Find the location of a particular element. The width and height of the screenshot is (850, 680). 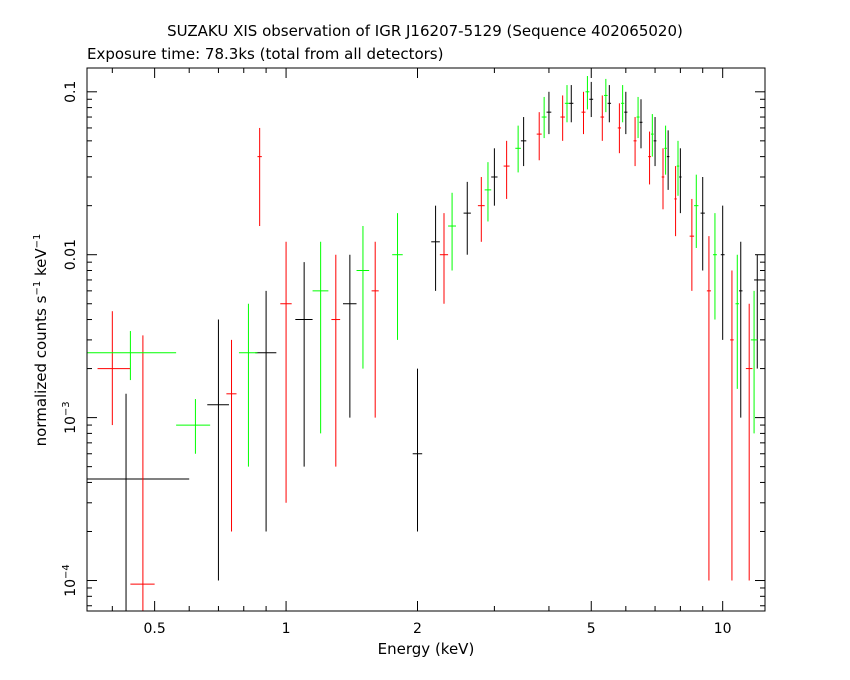

y-axis-label-part2: keV is located at coordinates (41, 264).